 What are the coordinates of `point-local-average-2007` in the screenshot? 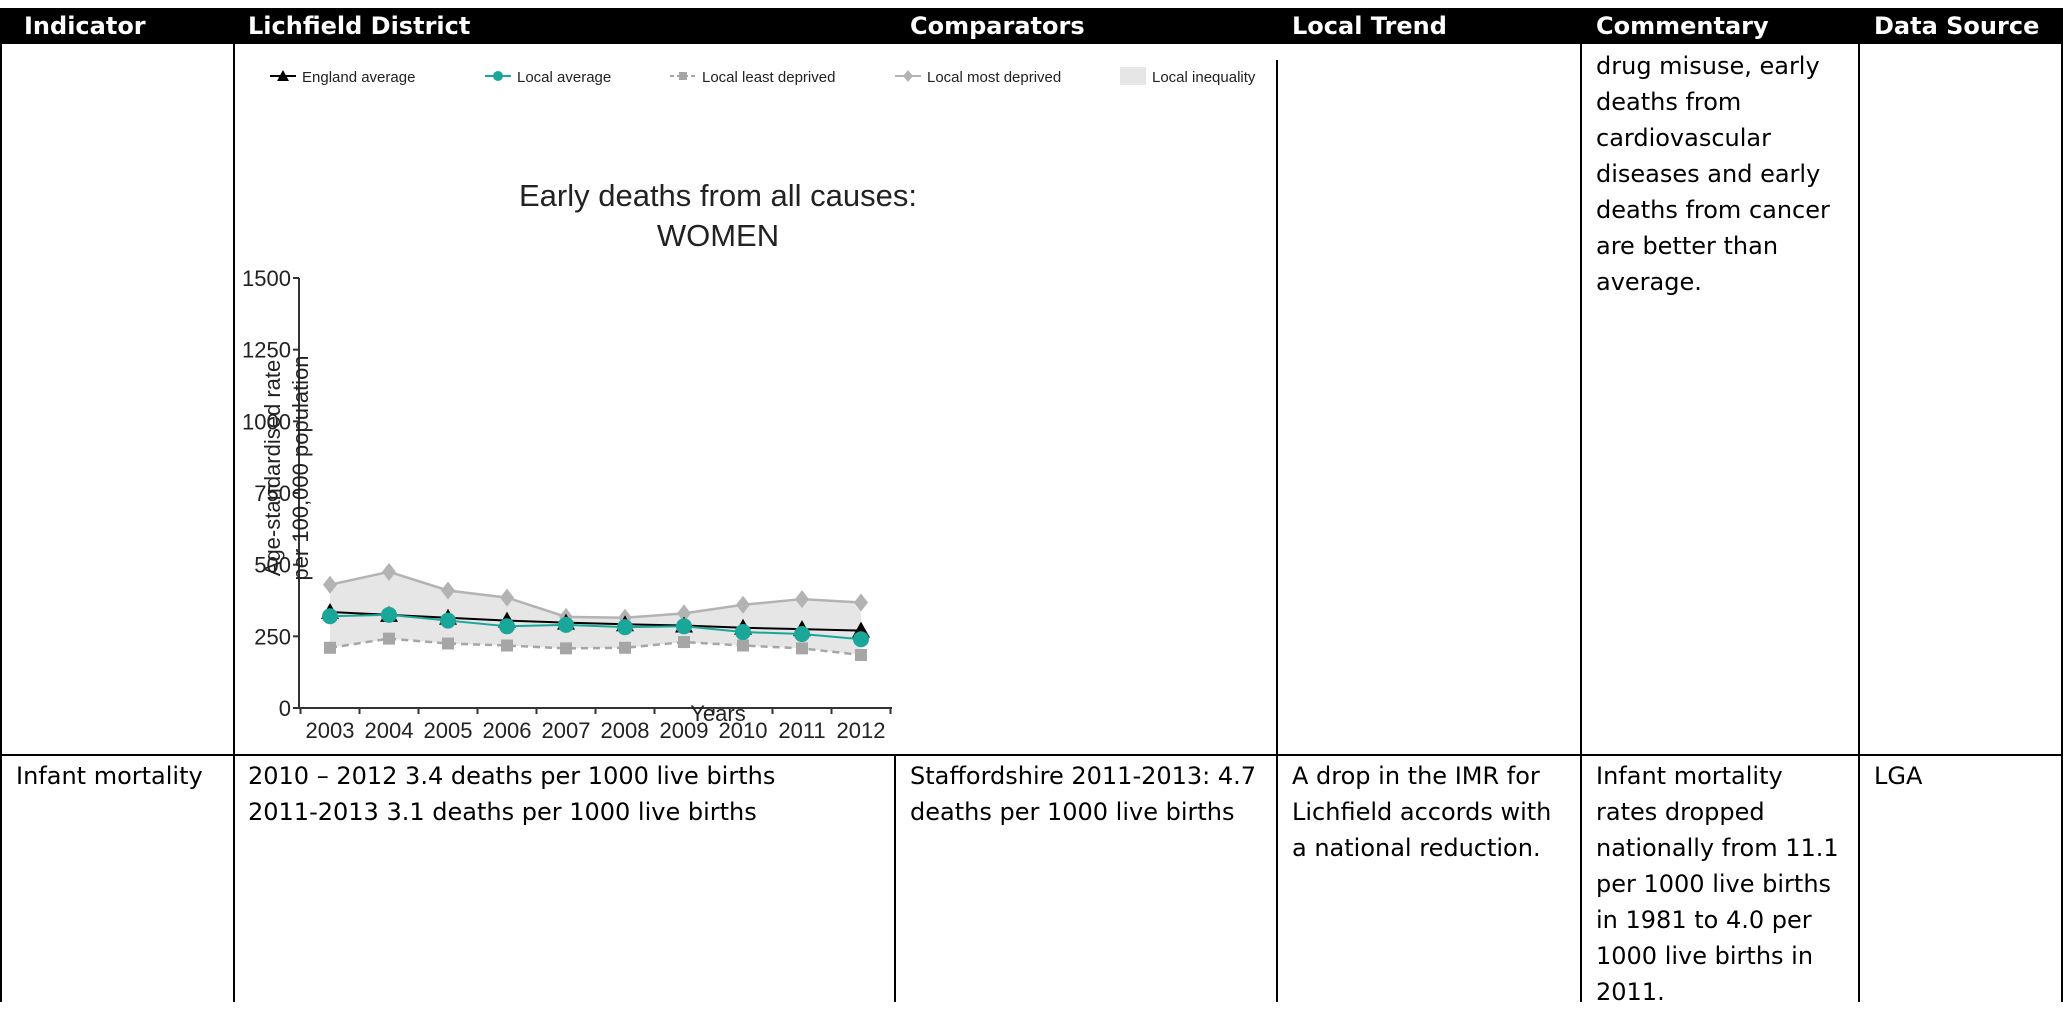 It's located at (566, 624).